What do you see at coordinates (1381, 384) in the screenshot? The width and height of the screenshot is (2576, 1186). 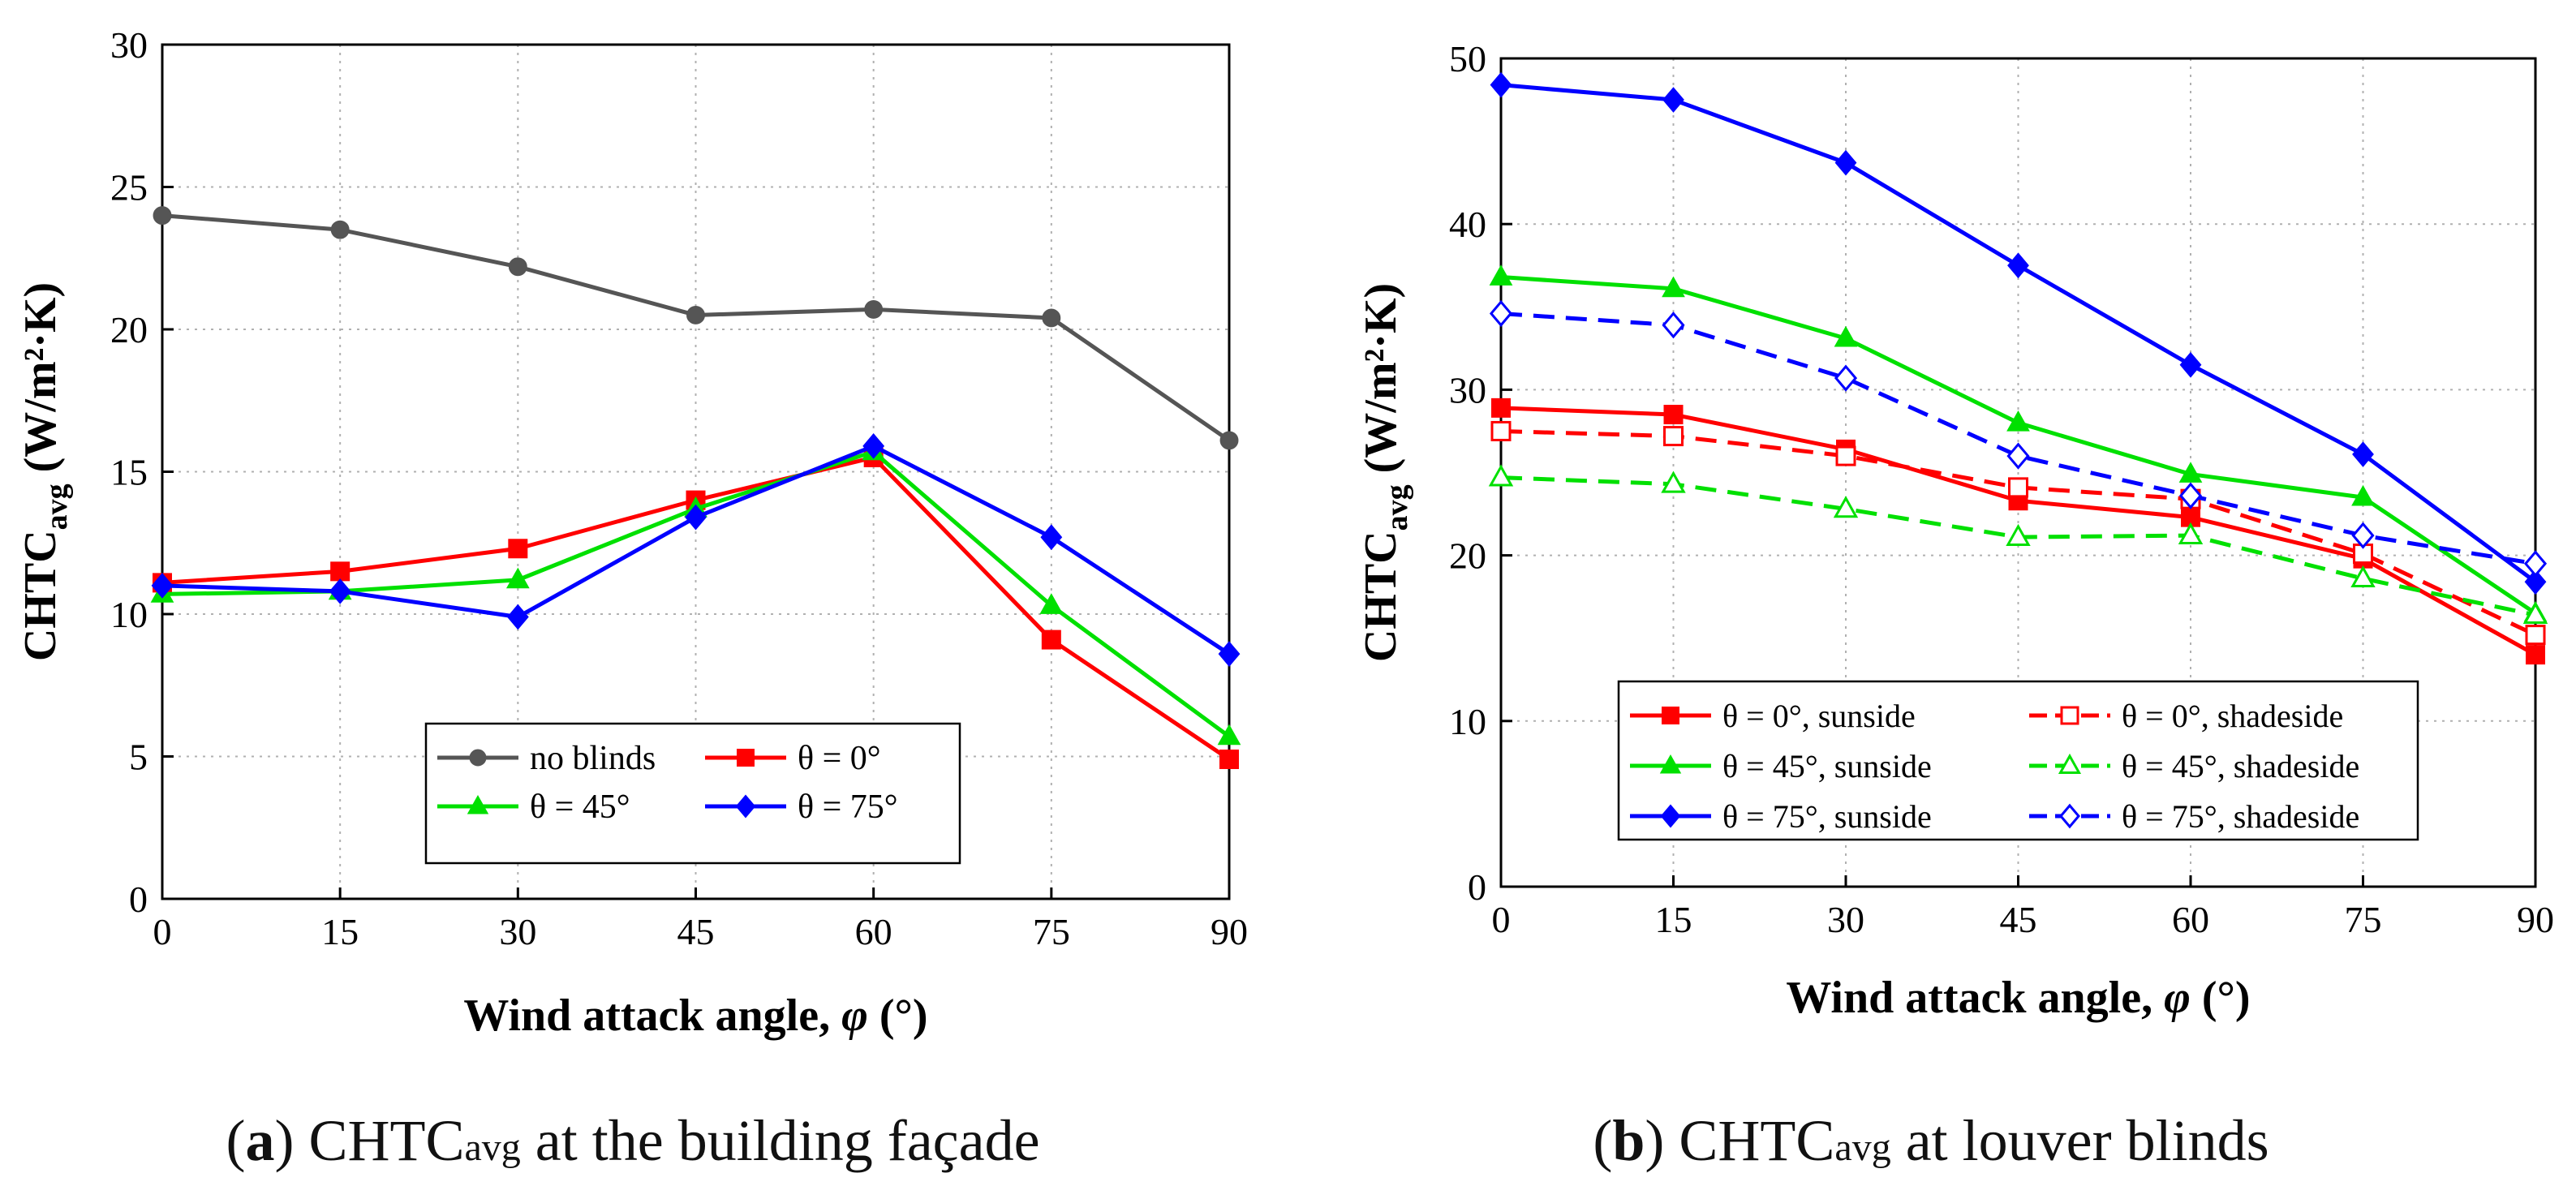 I see `y-axis-title-unit: (W/m²·K)` at bounding box center [1381, 384].